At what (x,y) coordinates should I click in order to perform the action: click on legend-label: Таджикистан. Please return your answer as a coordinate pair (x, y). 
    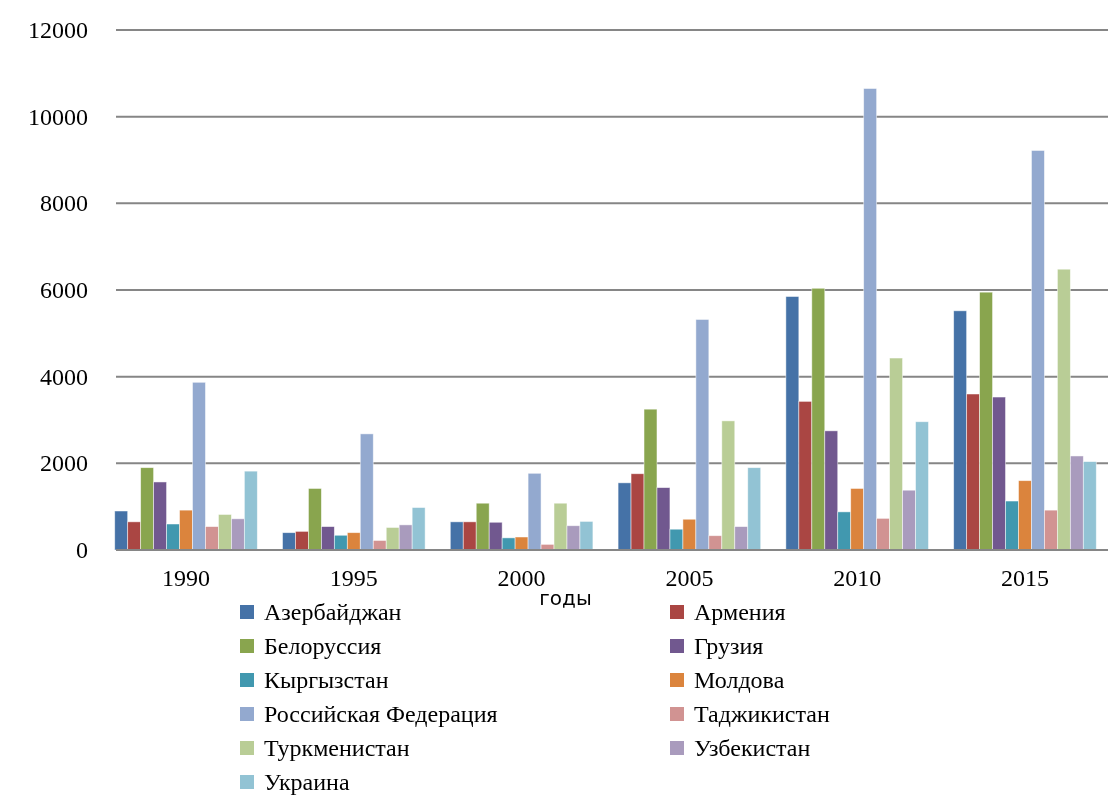
    Looking at the image, I should click on (762, 714).